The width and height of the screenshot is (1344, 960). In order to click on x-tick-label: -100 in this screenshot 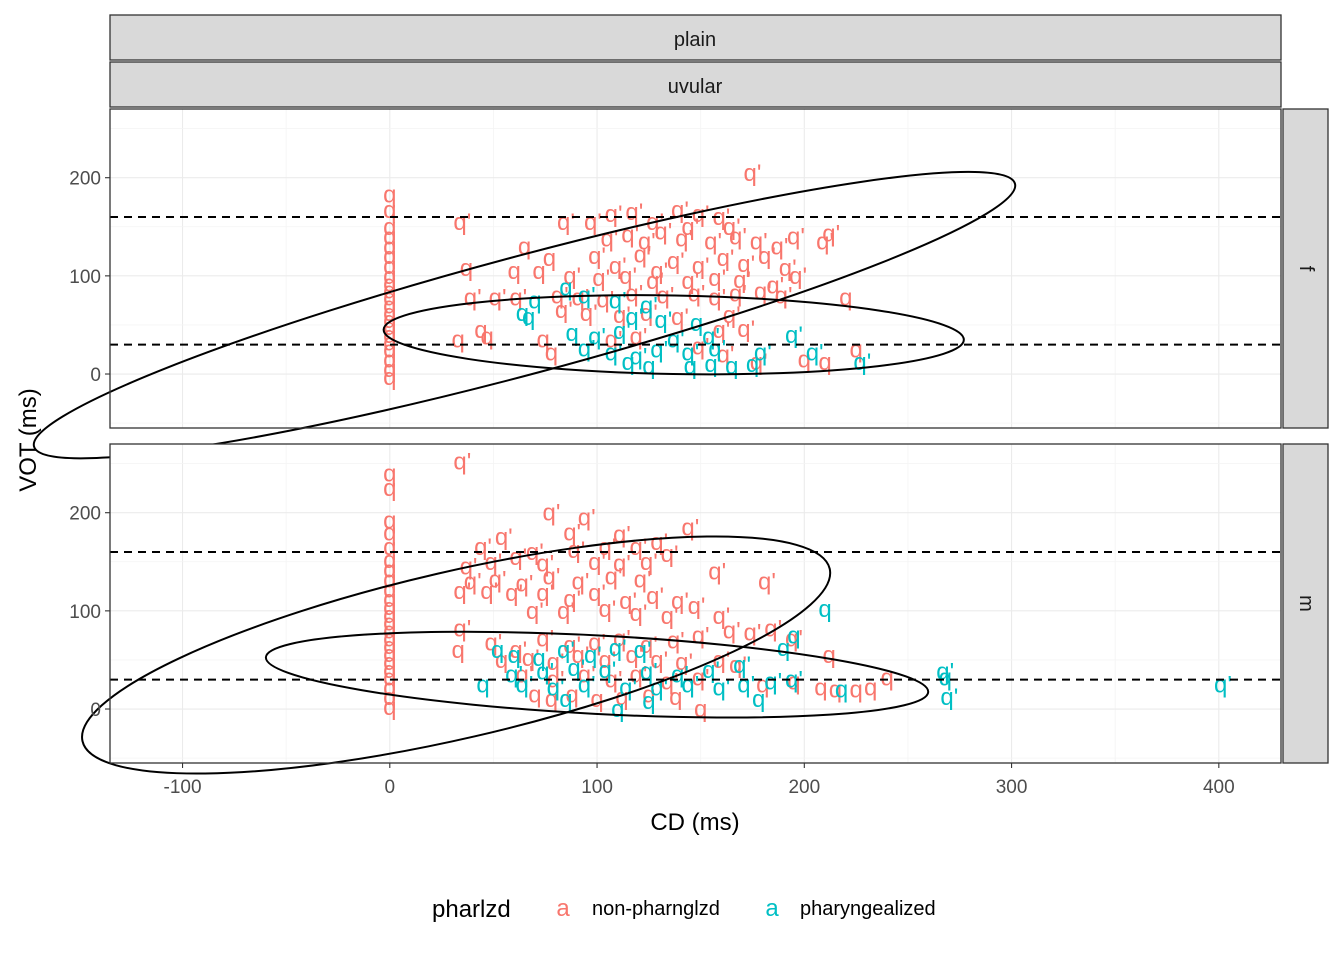, I will do `click(183, 787)`.